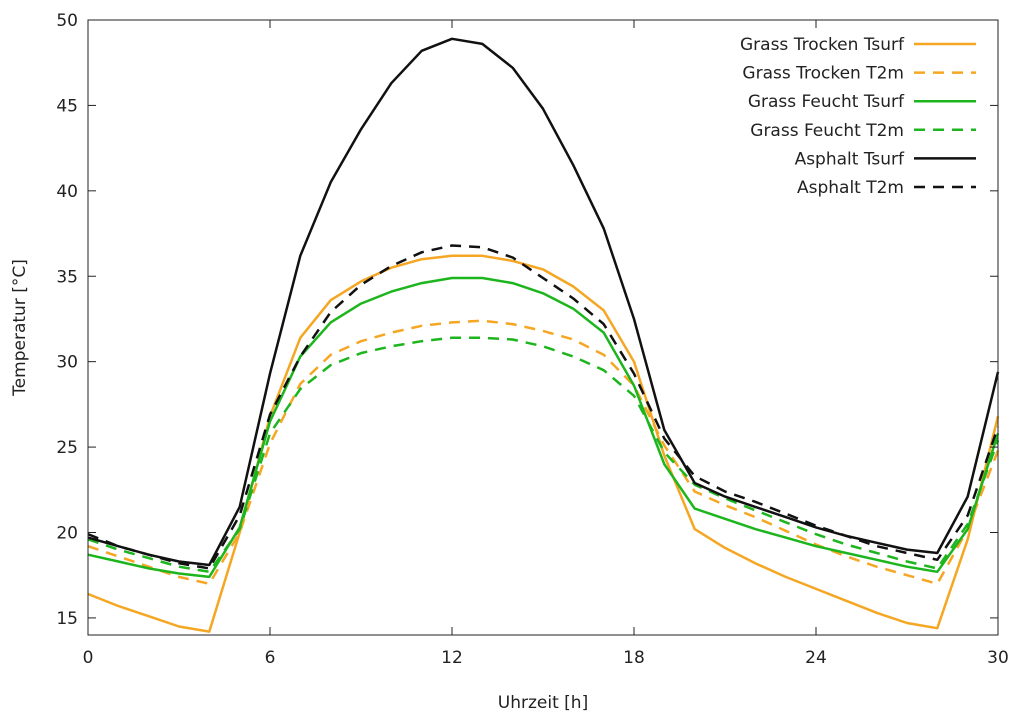 The image size is (1016, 718). I want to click on x-tick-label: 0, so click(88, 658).